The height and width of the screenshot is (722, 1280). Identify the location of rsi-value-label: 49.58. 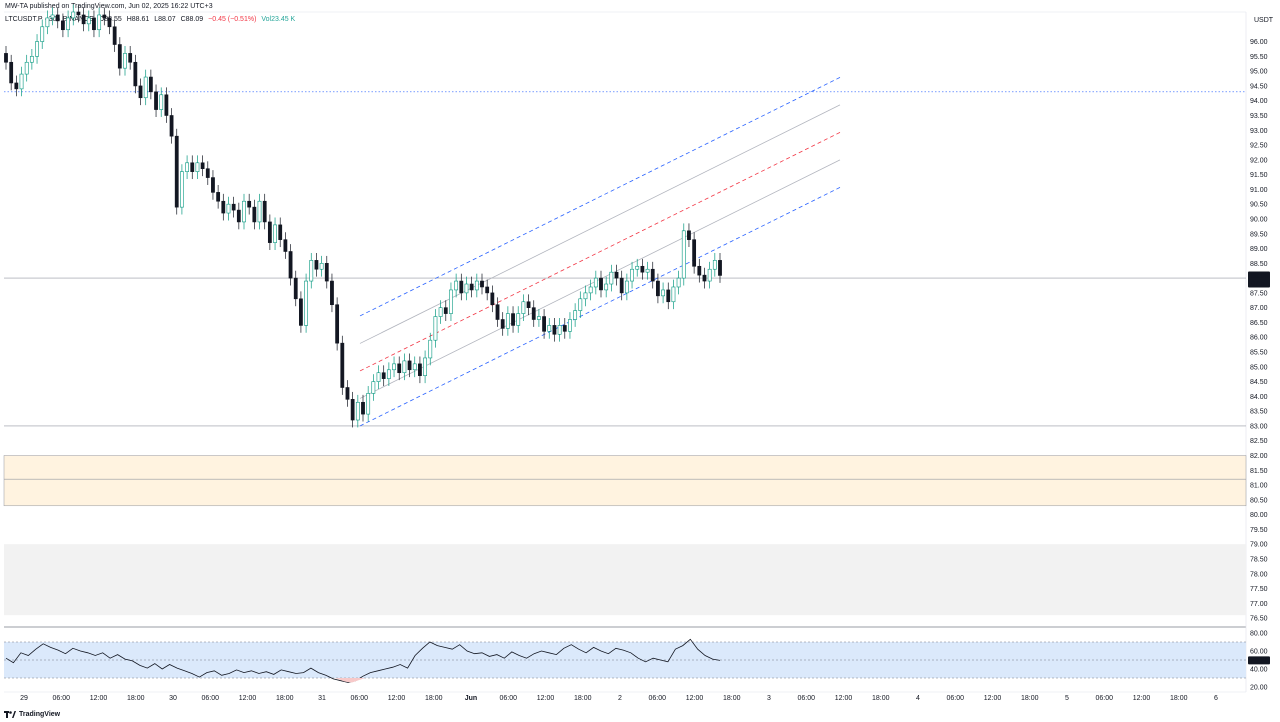
(1260, 661).